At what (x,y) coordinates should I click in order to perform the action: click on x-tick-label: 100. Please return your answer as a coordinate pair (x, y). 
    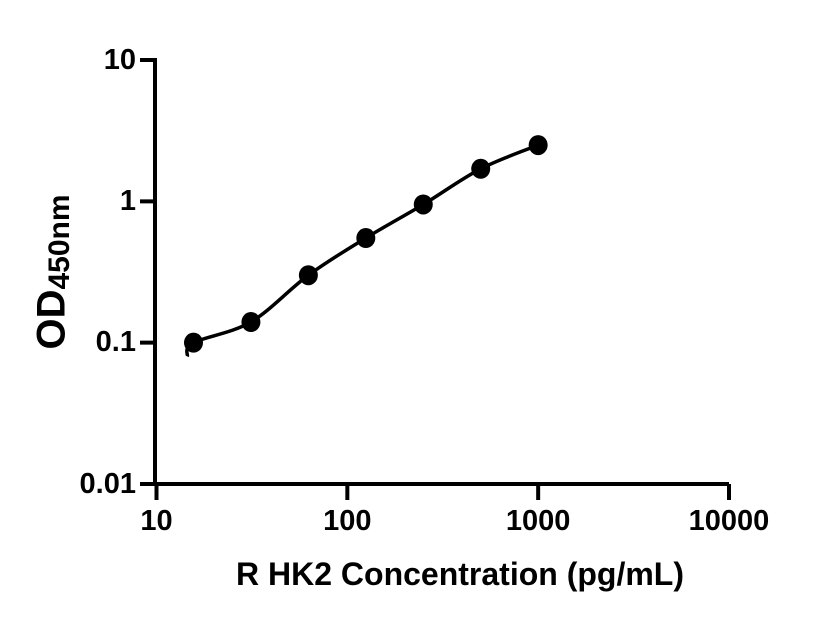
    Looking at the image, I should click on (347, 521).